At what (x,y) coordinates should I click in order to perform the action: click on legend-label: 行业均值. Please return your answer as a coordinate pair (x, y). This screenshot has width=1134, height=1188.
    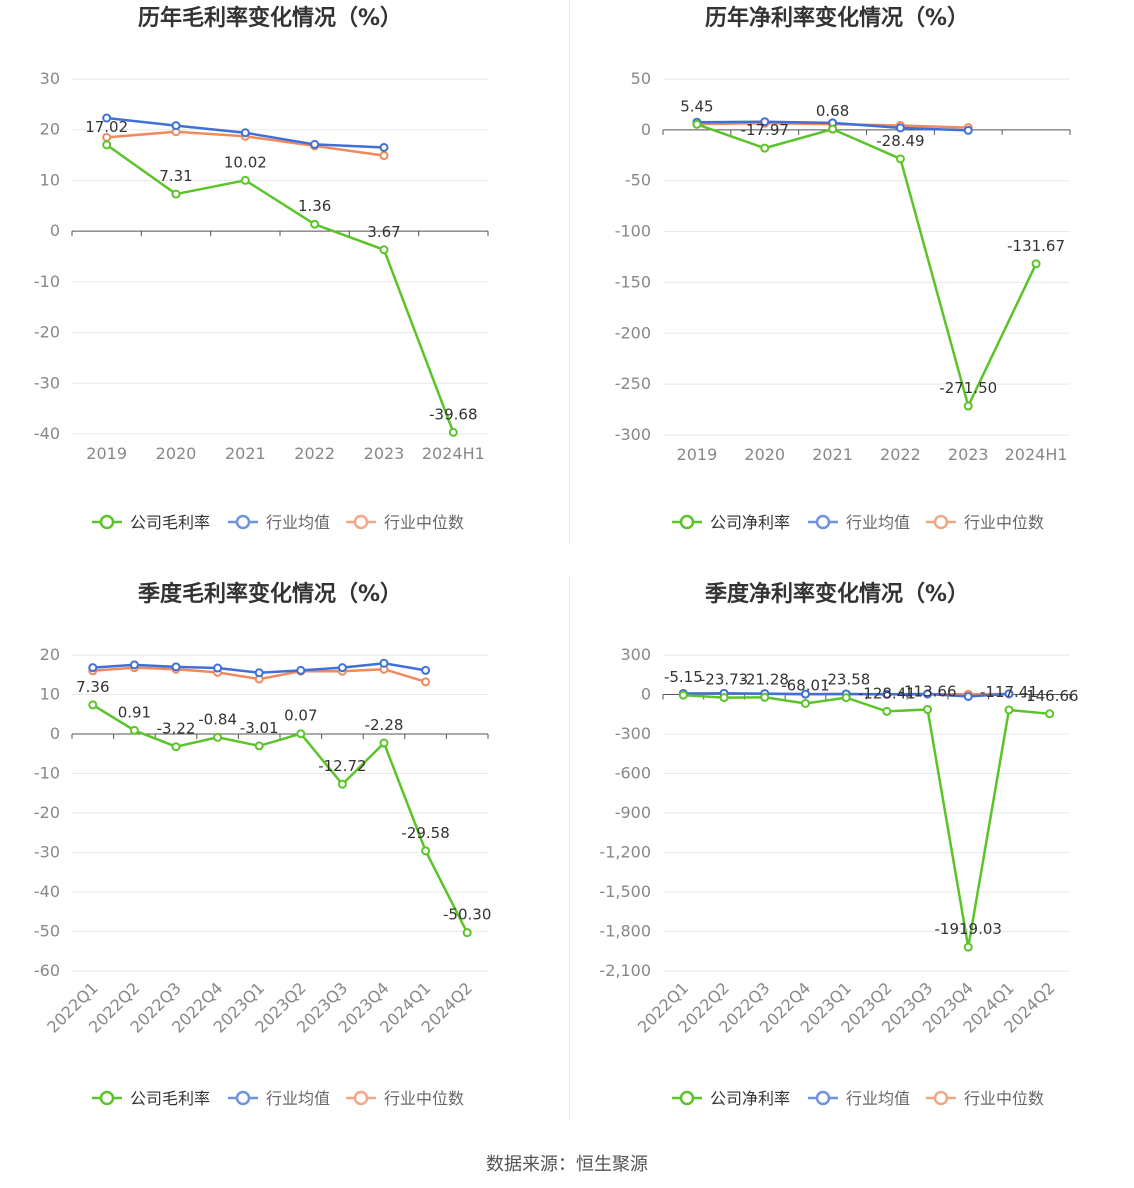
    Looking at the image, I should click on (878, 522).